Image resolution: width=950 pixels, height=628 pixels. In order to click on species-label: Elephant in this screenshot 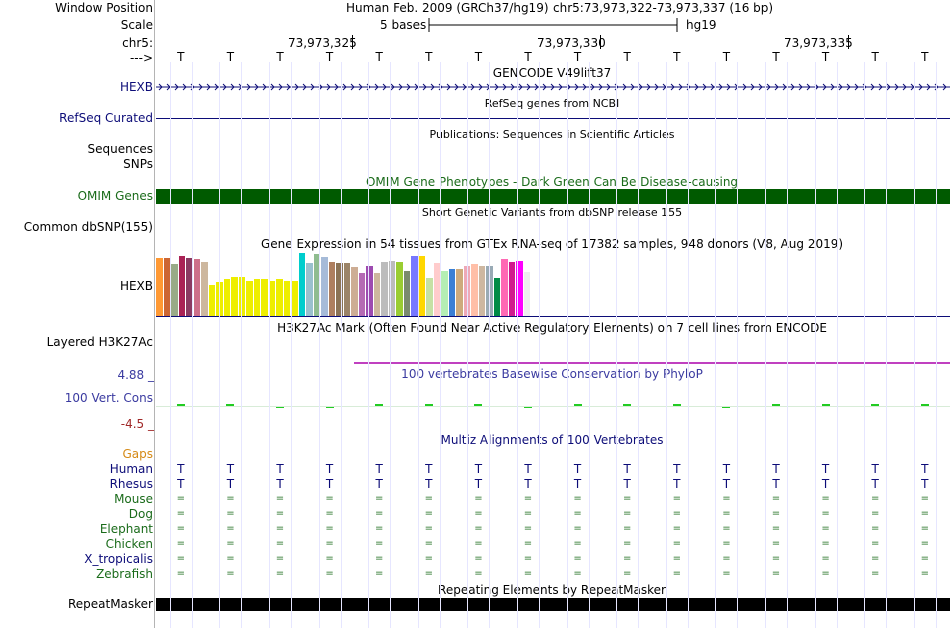, I will do `click(126, 529)`.